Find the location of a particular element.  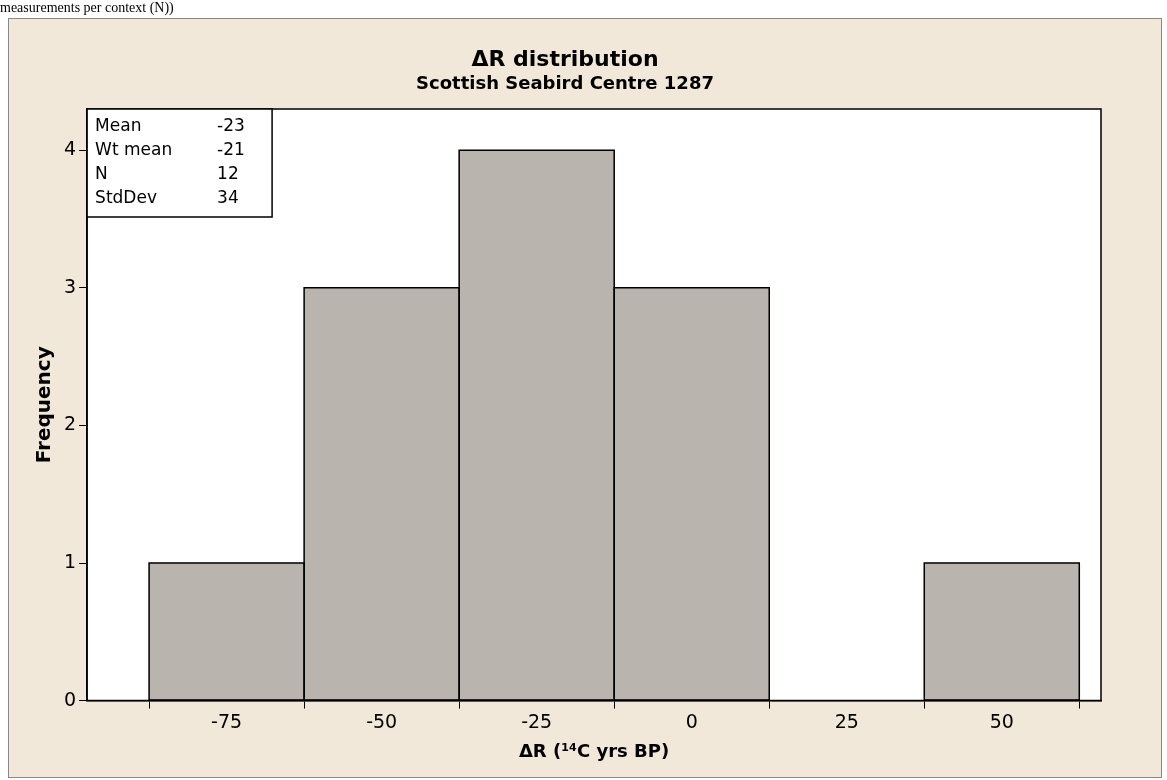

chart-title: ΔR distribution is located at coordinates (565, 58).